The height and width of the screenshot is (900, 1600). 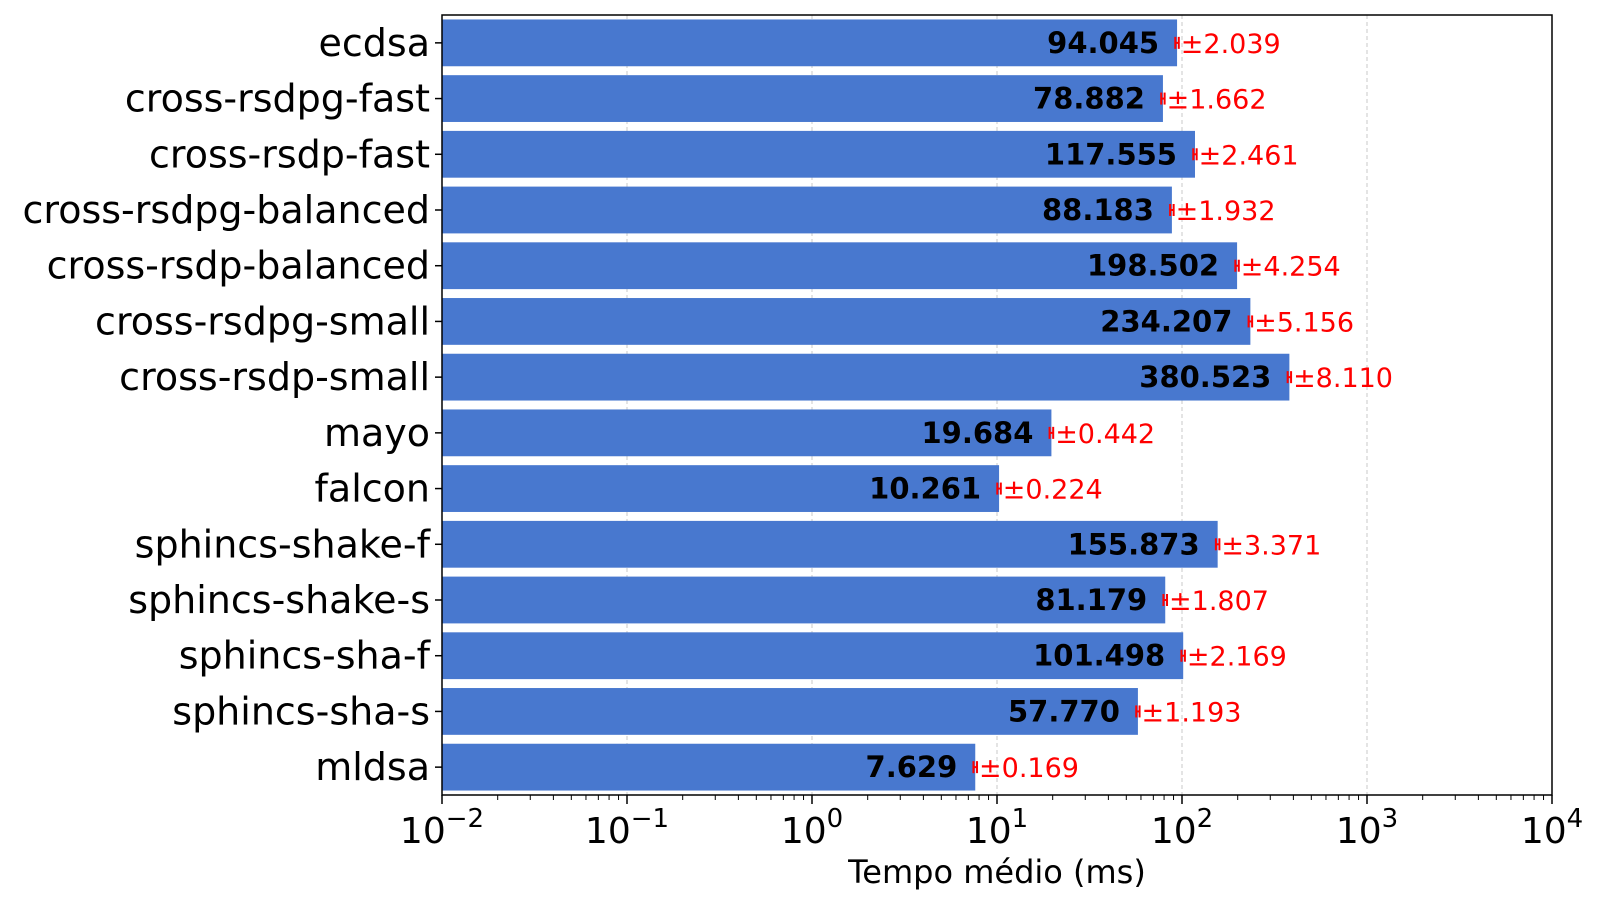 I want to click on error-label: ±3.371, so click(x=1271, y=545).